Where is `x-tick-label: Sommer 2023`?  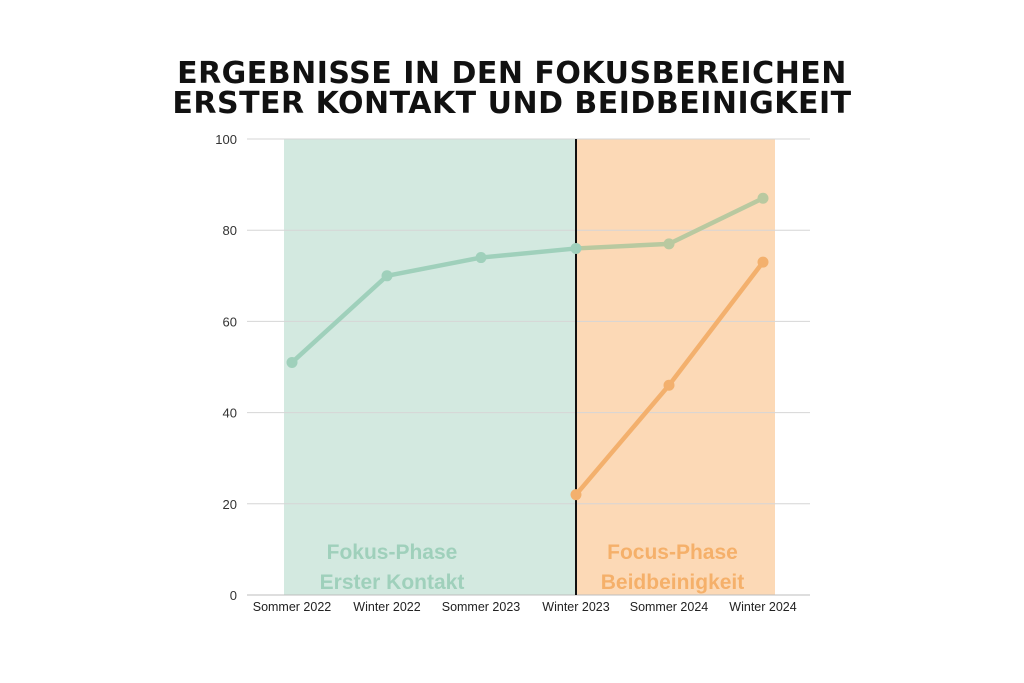 x-tick-label: Sommer 2023 is located at coordinates (481, 607).